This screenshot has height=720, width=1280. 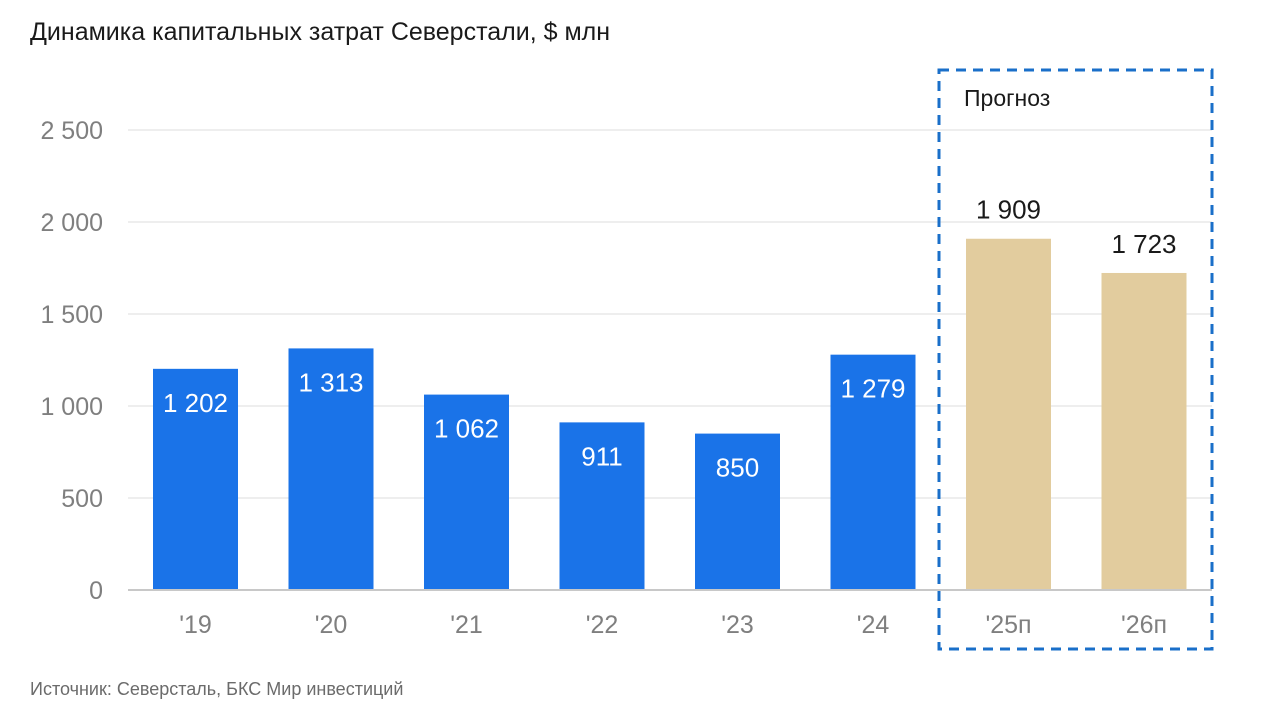 I want to click on data-label: 1 202, so click(x=195, y=403).